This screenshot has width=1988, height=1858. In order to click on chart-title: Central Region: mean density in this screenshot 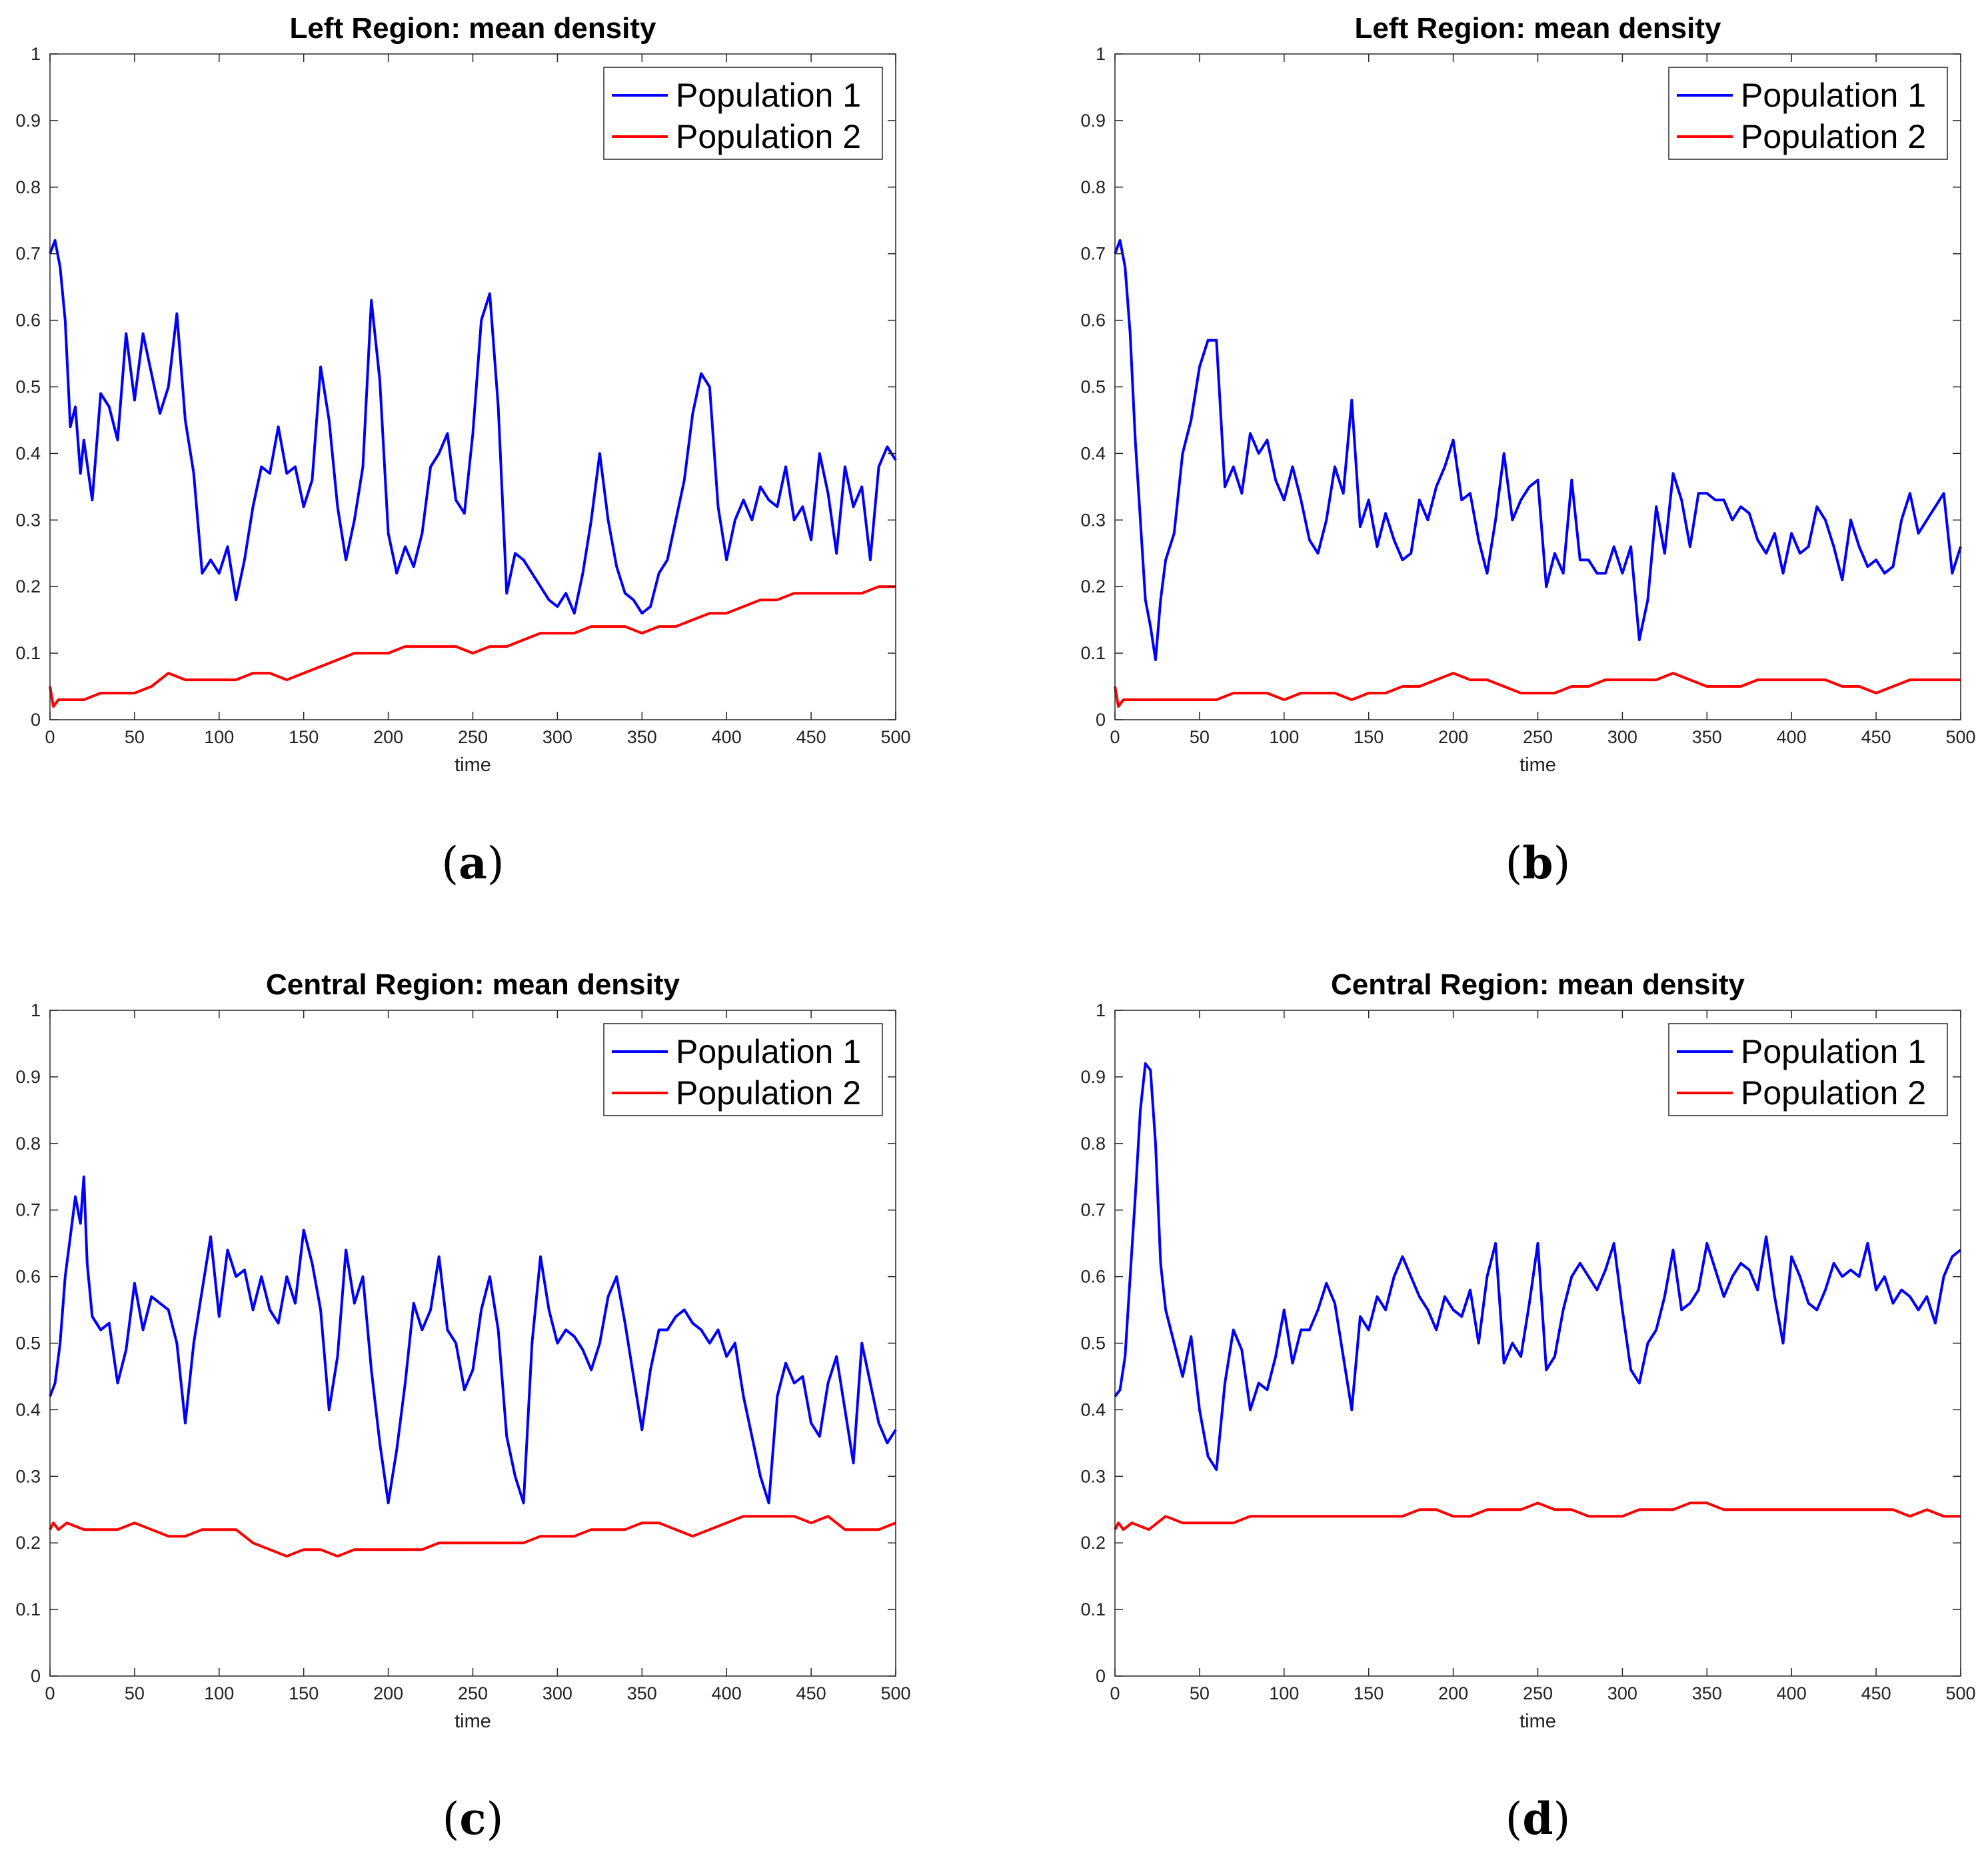, I will do `click(1538, 984)`.